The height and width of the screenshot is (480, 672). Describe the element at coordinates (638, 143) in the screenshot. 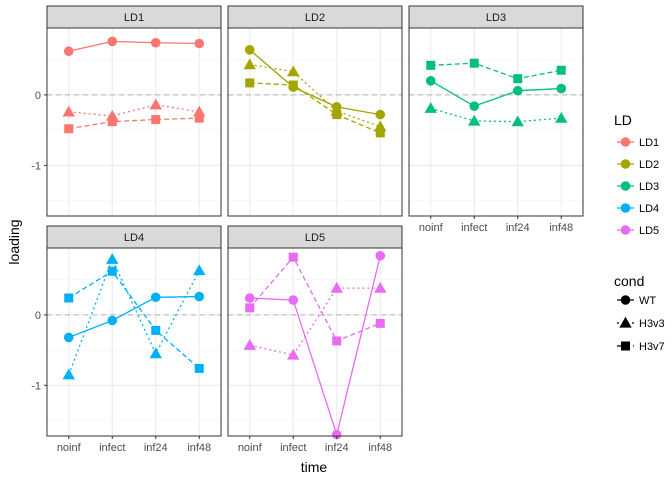

I see `legend-color-entry-ld1: LD1` at that location.